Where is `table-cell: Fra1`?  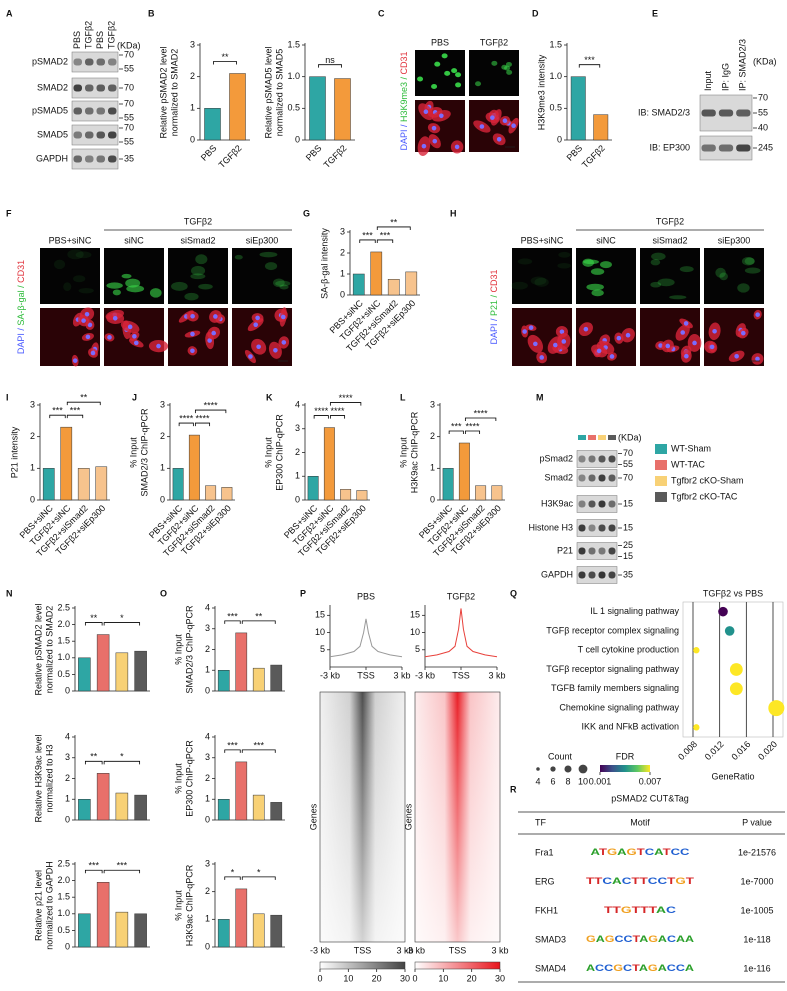 table-cell: Fra1 is located at coordinates (544, 852).